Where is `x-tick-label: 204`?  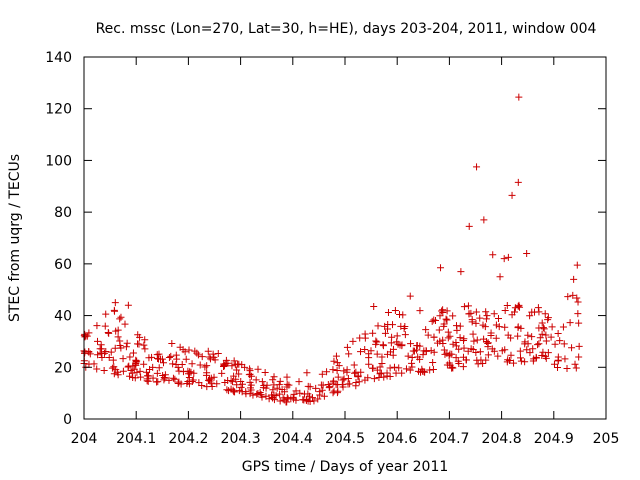
x-tick-label: 204 is located at coordinates (84, 439).